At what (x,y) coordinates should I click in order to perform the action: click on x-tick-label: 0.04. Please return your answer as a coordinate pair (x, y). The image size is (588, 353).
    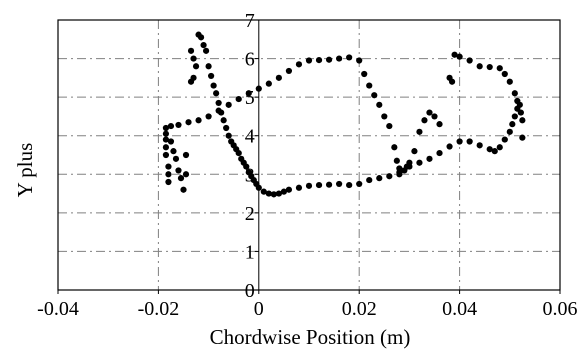
    Looking at the image, I should click on (459, 309).